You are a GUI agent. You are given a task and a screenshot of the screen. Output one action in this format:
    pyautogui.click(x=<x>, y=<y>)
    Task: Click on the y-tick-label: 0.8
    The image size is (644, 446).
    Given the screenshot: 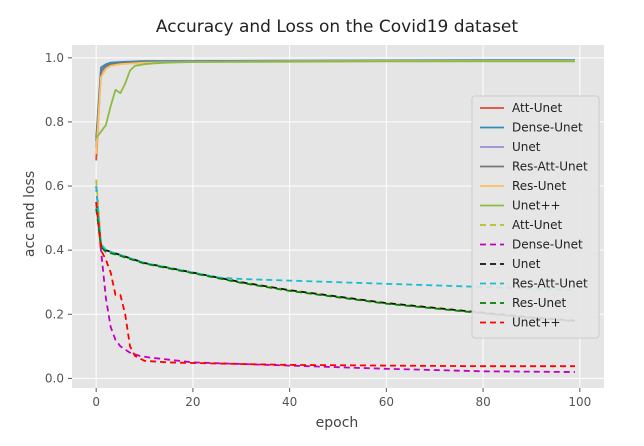 What is the action you would take?
    pyautogui.click(x=54, y=122)
    